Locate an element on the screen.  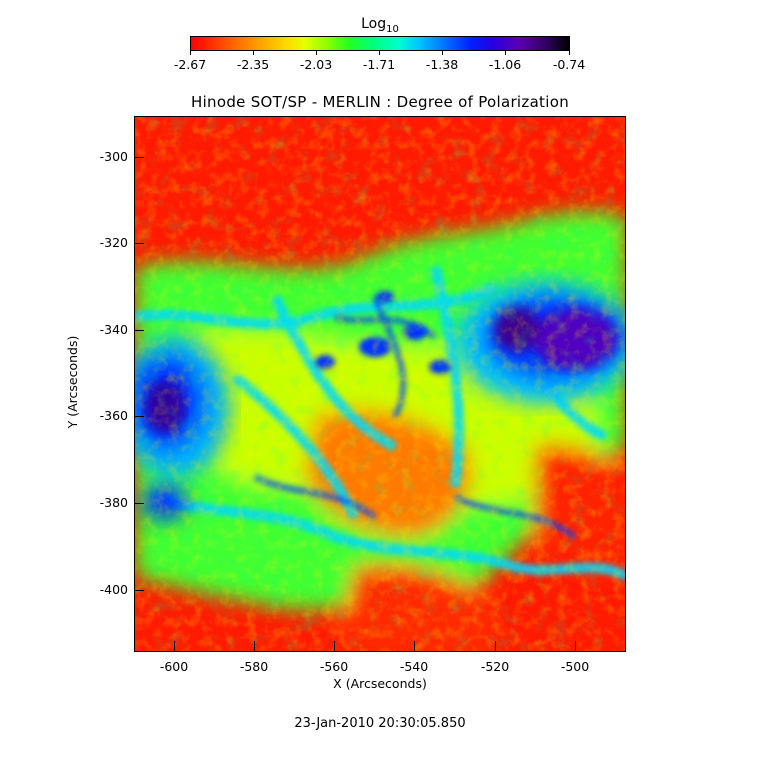
y-tick-label: -340 is located at coordinates (113, 329).